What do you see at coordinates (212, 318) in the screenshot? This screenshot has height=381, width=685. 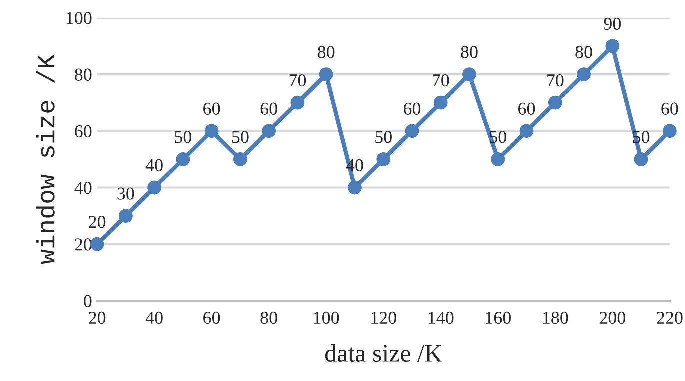 I see `x-tick-label: 60` at bounding box center [212, 318].